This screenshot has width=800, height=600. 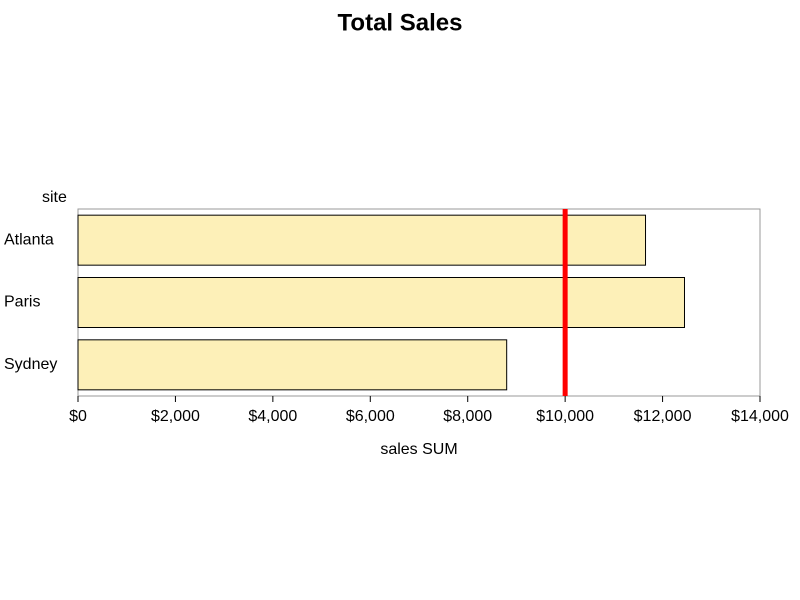 What do you see at coordinates (272, 416) in the screenshot?
I see `x-tick-label: $4,000` at bounding box center [272, 416].